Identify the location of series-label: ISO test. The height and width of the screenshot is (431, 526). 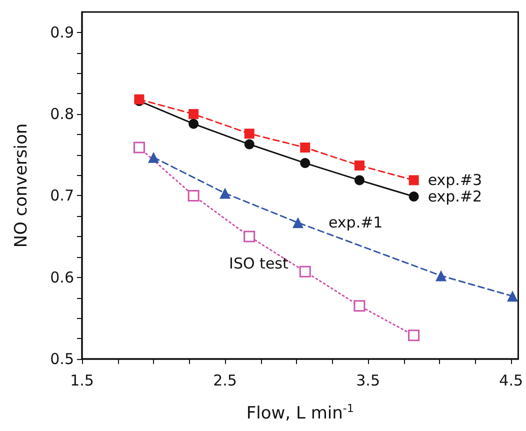
(258, 263).